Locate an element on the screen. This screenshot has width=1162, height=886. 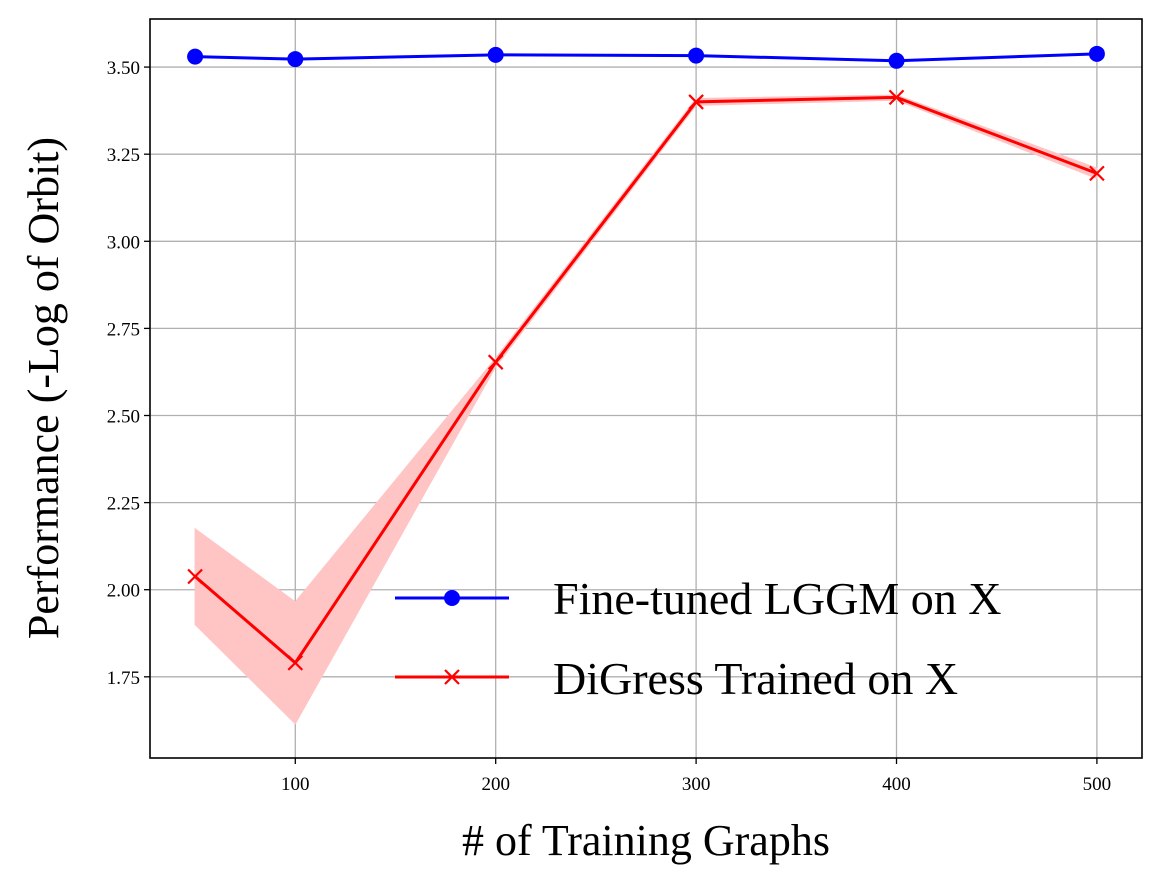
x-tick-label: 500 is located at coordinates (1097, 784).